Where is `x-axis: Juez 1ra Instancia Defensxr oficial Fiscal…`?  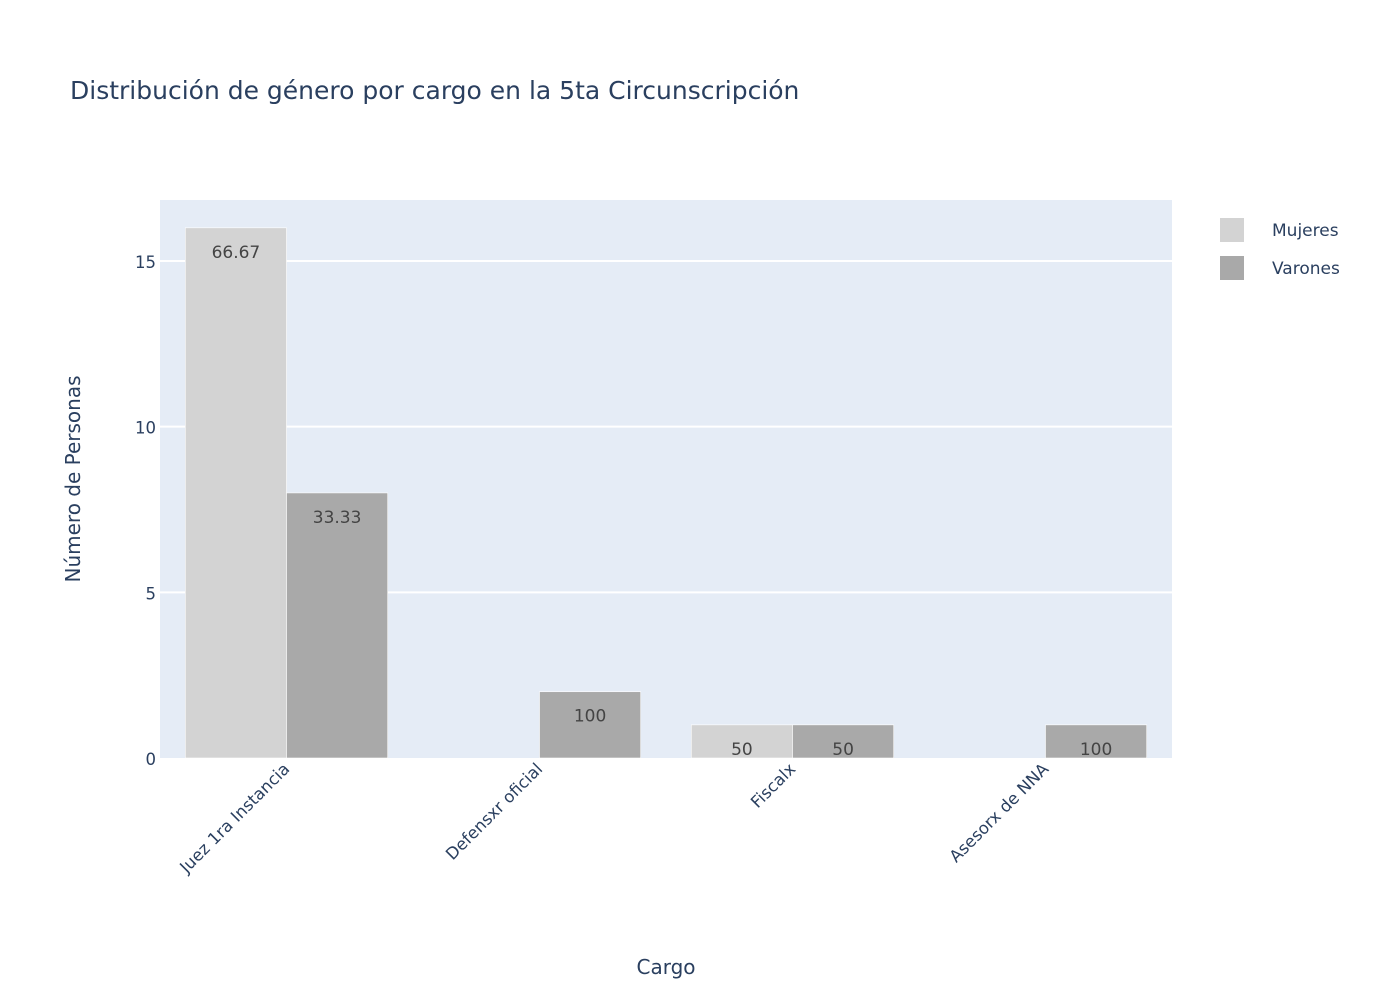
x-axis: Juez 1ra Instancia Defensxr oficial Fiscal… is located at coordinates (613, 818).